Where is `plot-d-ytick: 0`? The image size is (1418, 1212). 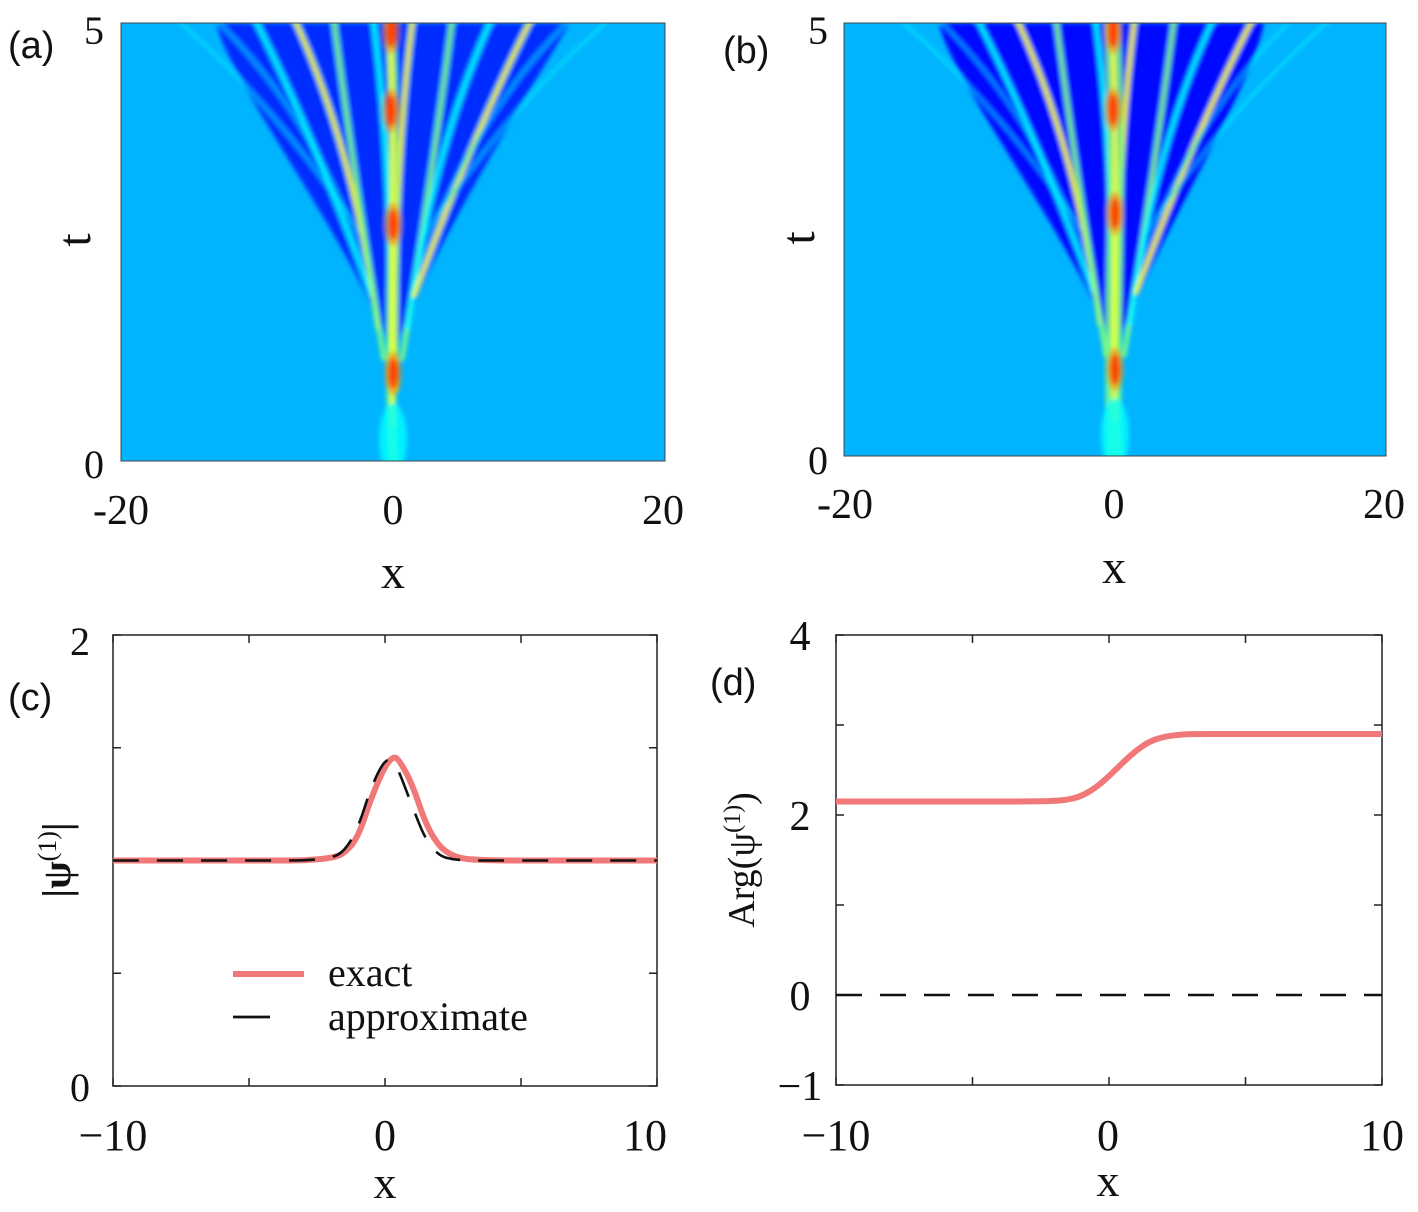 plot-d-ytick: 0 is located at coordinates (800, 997).